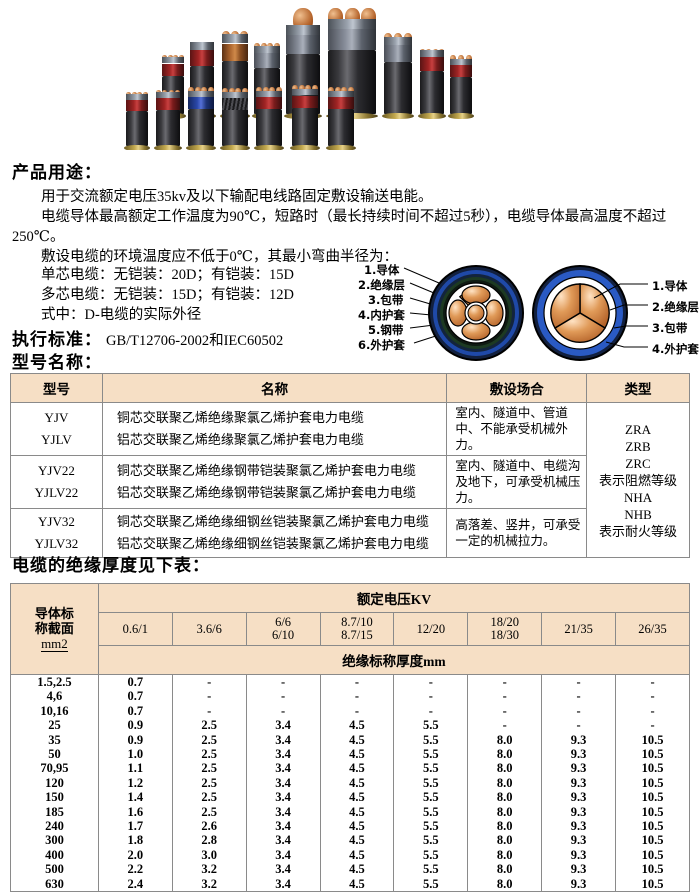 This screenshot has width=700, height=892. Describe the element at coordinates (638, 514) in the screenshot. I see `type-line: NHB` at that location.